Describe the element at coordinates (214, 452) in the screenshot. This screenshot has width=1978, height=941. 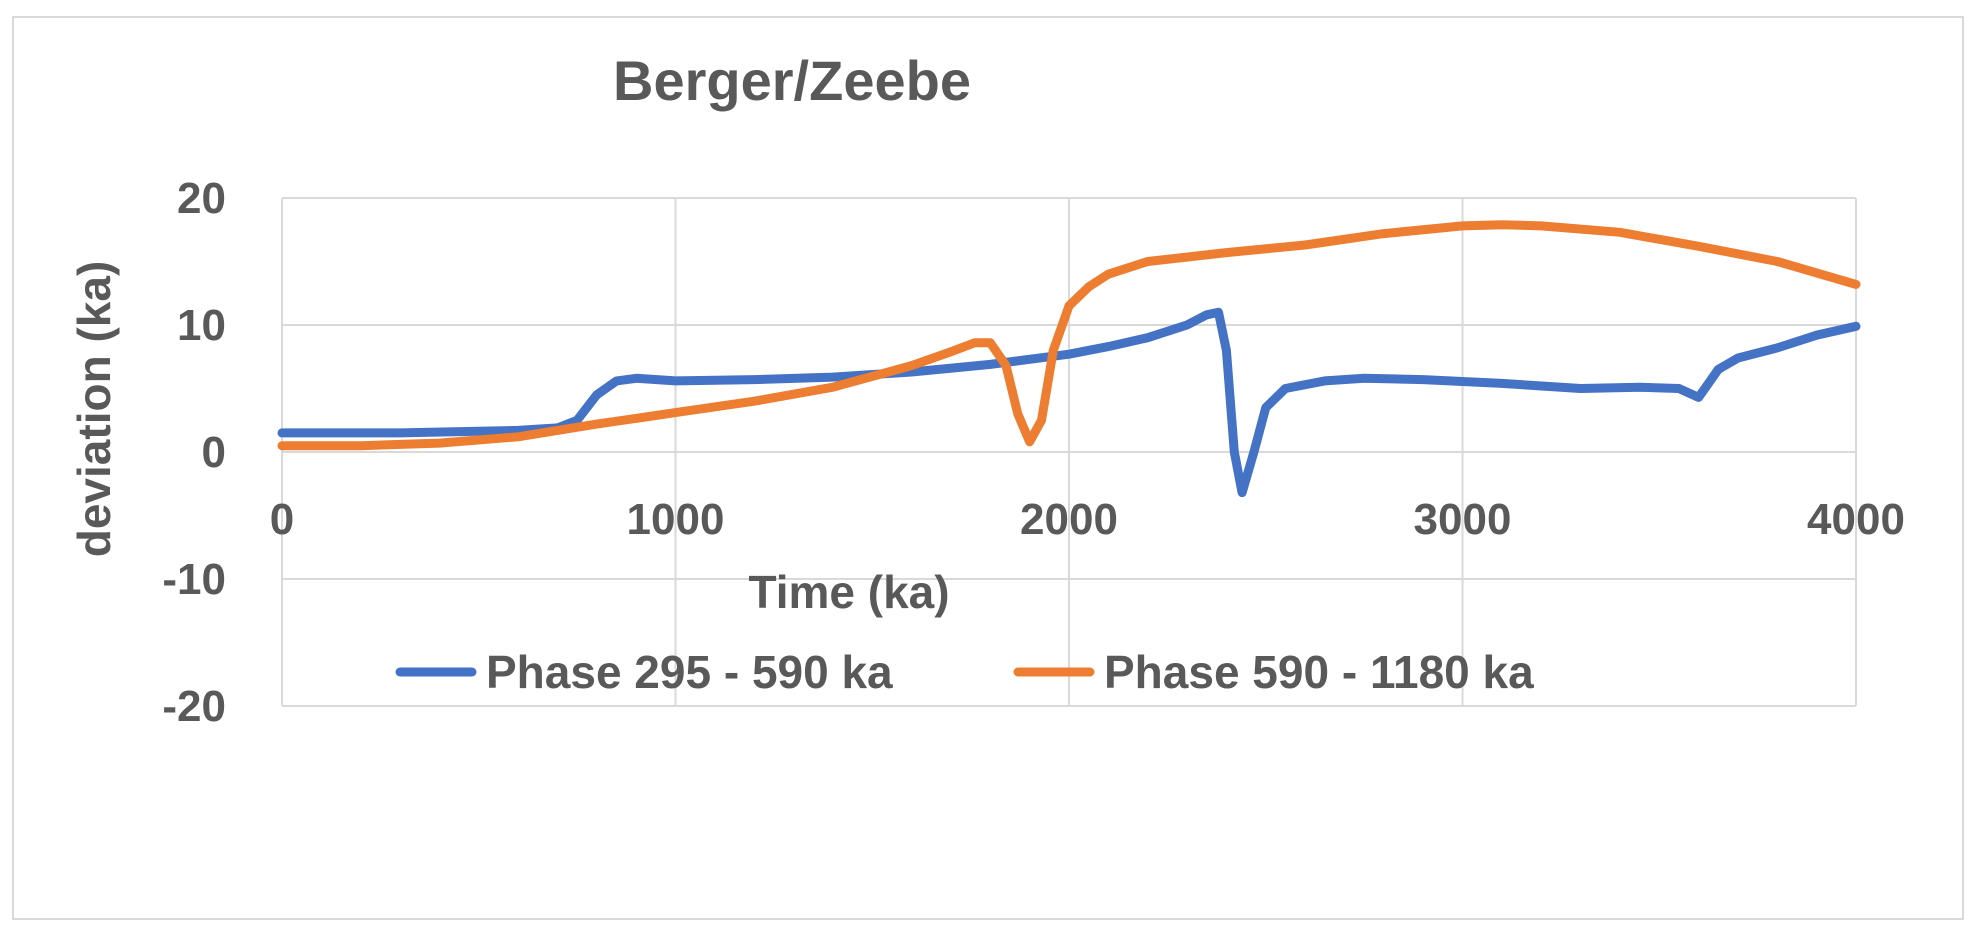
I see `y-tick-label: 0` at that location.